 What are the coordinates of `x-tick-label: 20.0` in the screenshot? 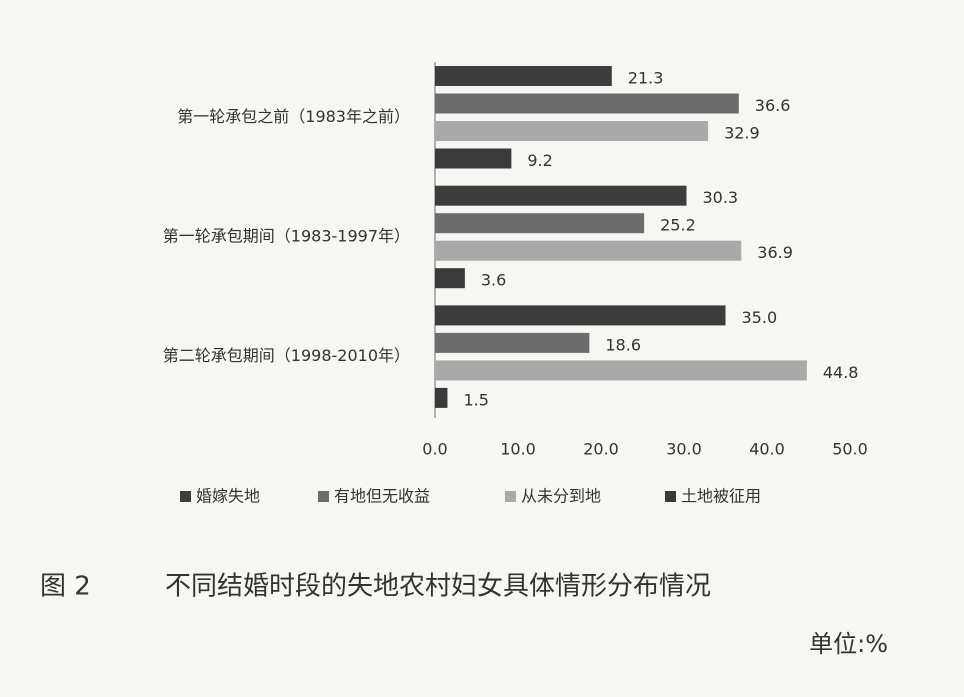 It's located at (601, 449).